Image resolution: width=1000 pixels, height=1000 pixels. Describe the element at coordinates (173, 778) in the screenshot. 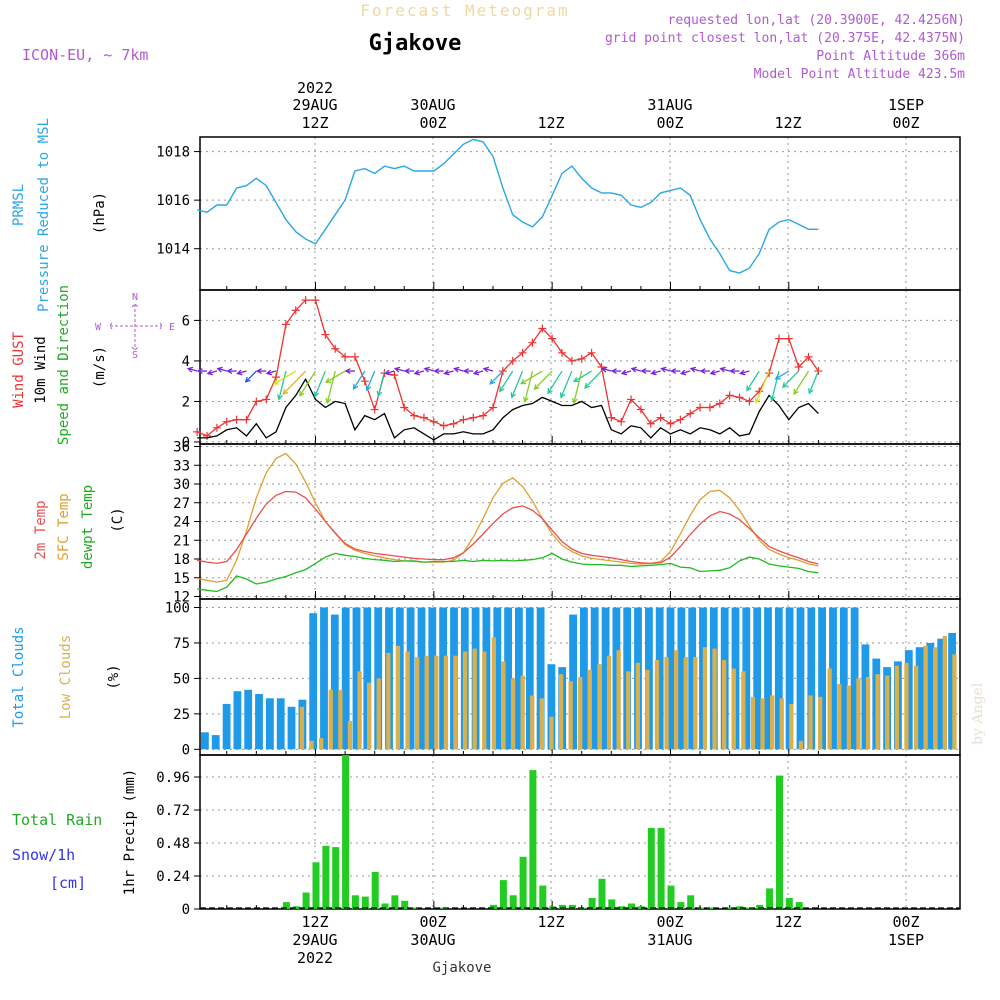

I see `precip-ytick-label-4: 0.96` at that location.